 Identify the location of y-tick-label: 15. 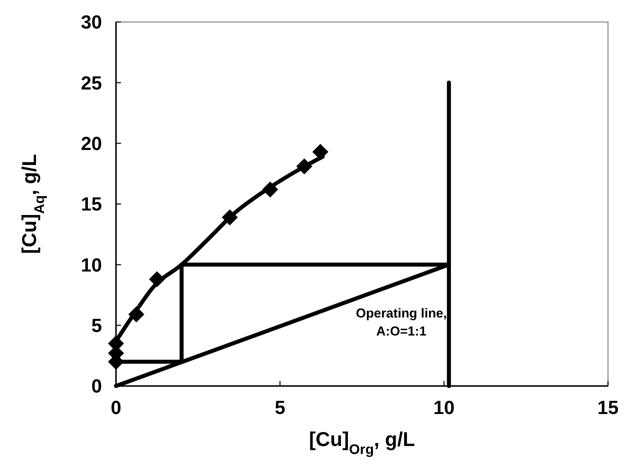
(91, 205).